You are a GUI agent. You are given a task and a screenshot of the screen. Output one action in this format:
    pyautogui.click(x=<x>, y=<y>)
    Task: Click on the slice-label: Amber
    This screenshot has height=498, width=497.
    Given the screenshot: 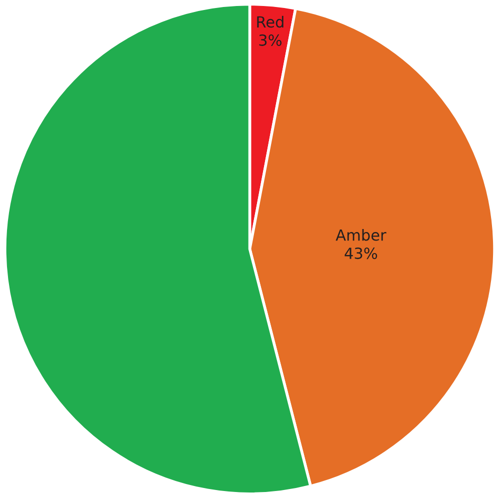 What is the action you would take?
    pyautogui.click(x=361, y=234)
    